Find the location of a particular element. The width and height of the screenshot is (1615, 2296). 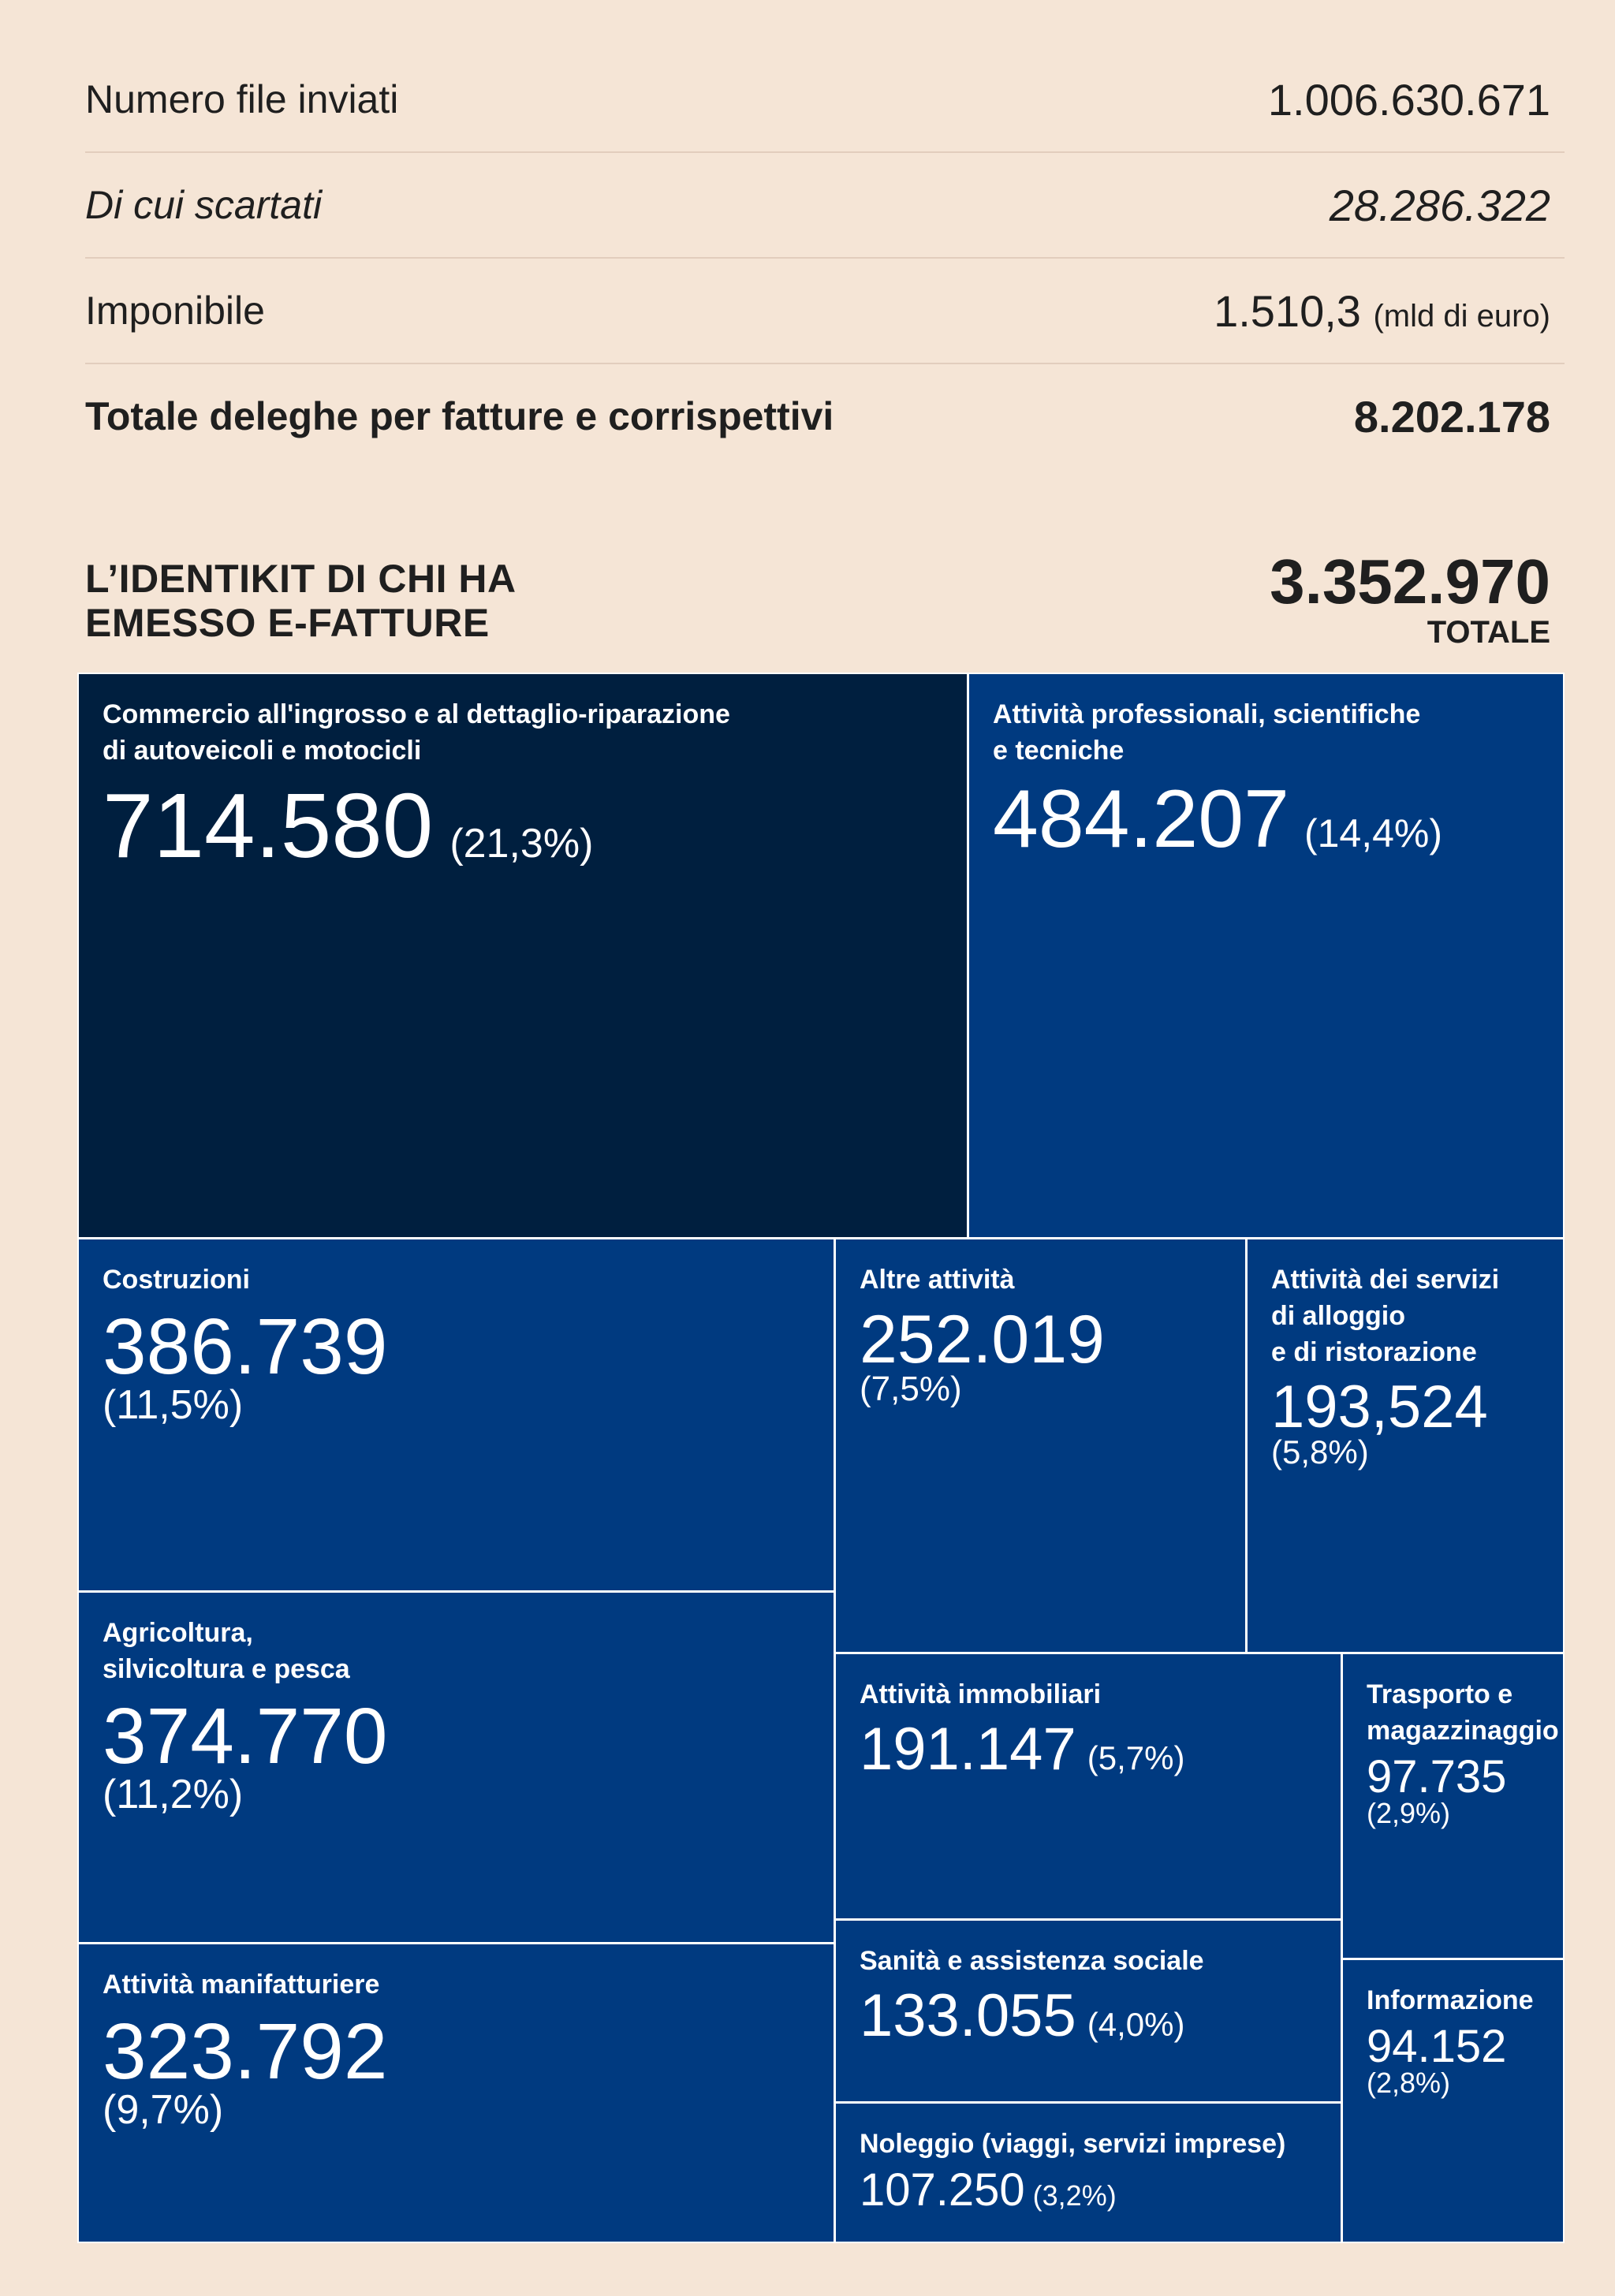

chart-title-line: EMESSO E-FATTURE is located at coordinates (287, 623).